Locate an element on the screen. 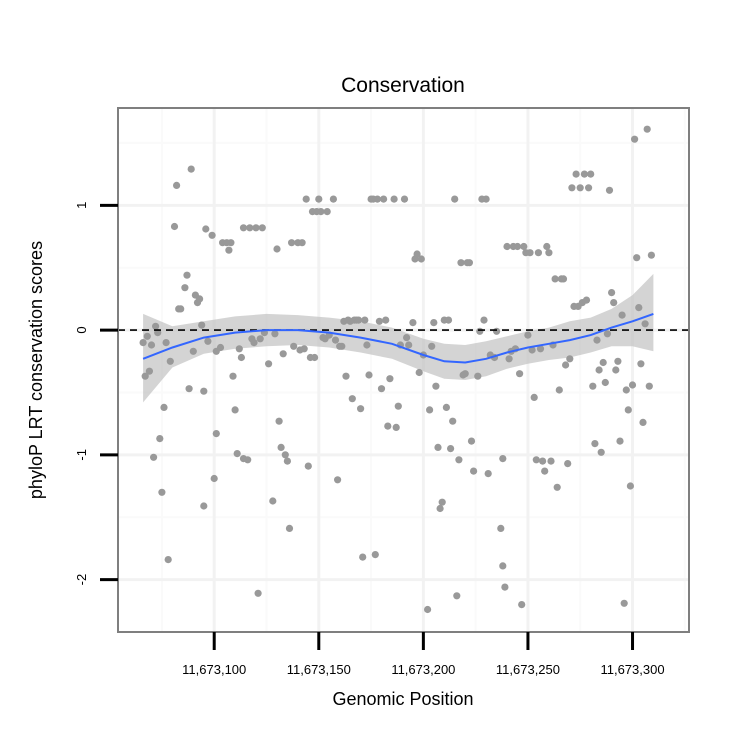 This screenshot has height=750, width=750. y-axis: -2 -1 0 1 is located at coordinates (96, 394).